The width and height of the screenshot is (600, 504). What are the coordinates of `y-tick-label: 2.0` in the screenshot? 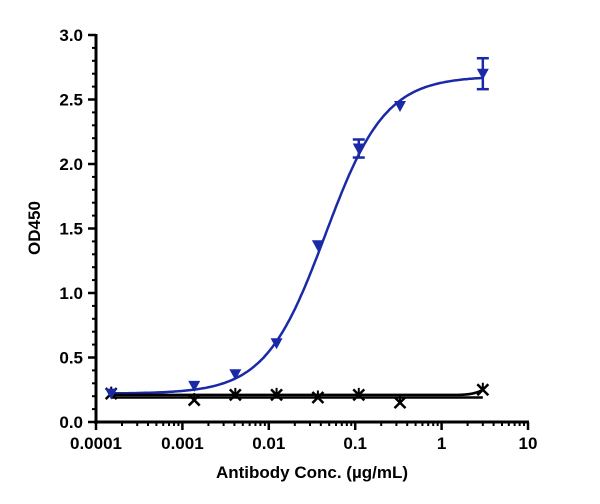 It's located at (71, 164).